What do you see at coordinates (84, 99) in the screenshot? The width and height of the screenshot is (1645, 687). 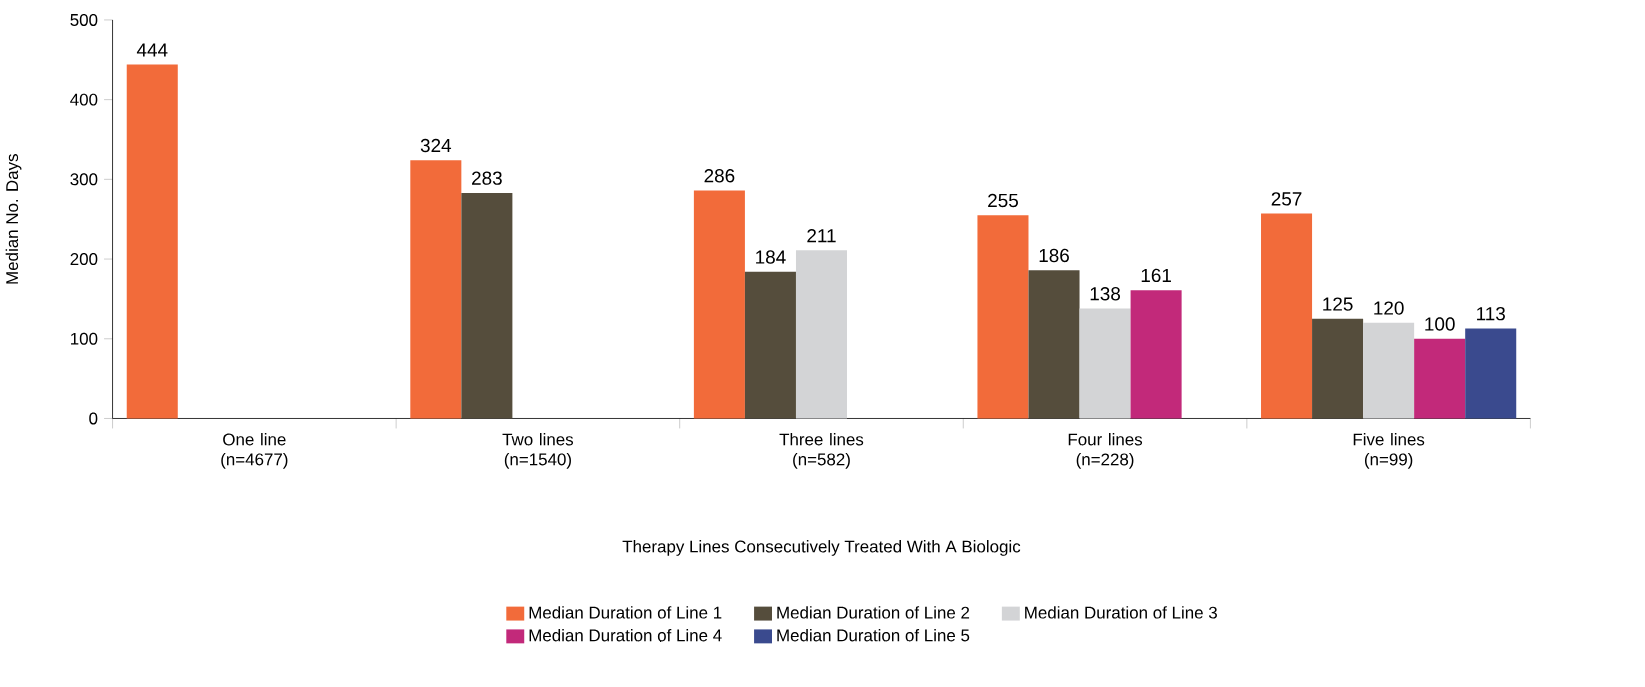 I see `y-tick-label: 400` at bounding box center [84, 99].